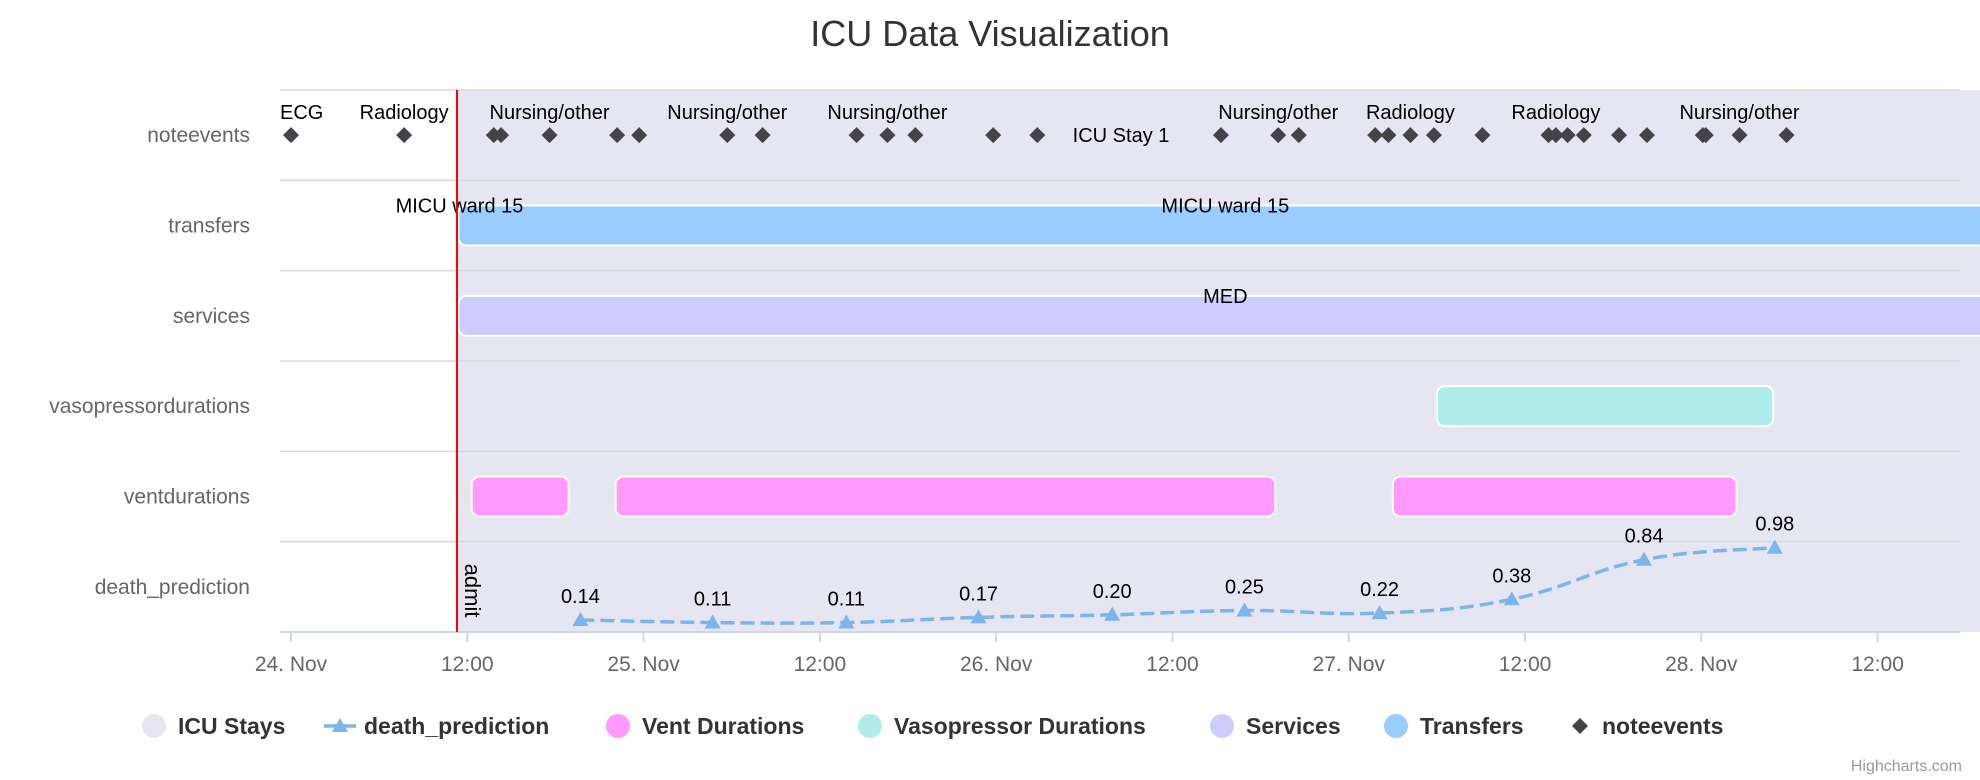 This screenshot has height=780, width=1980. I want to click on legend-label: Vasopressor Durations, so click(1020, 726).